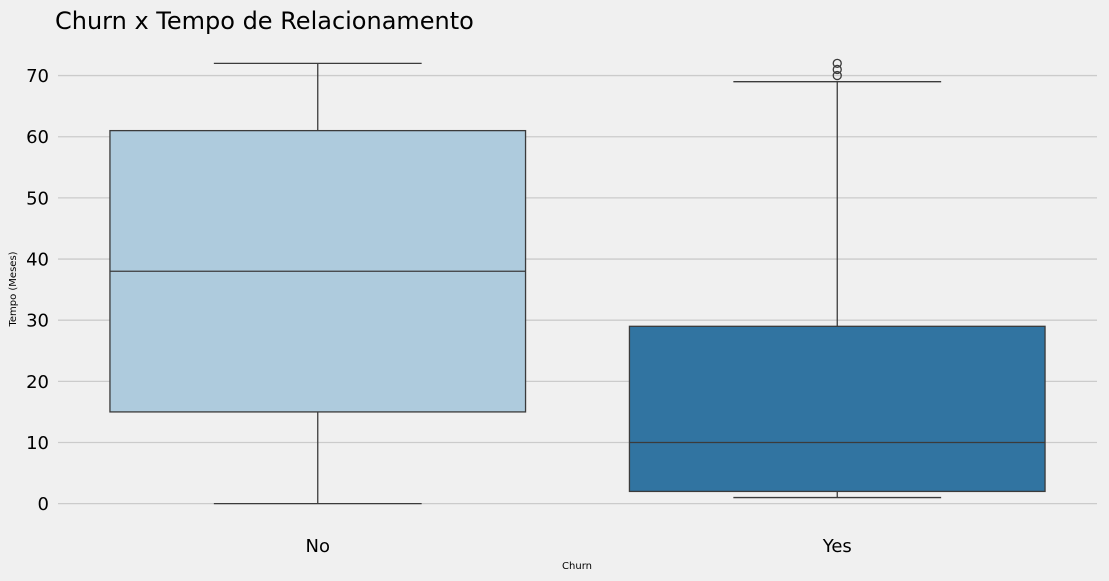 This screenshot has width=1109, height=581. Describe the element at coordinates (43, 504) in the screenshot. I see `y-tick-label: 0` at that location.